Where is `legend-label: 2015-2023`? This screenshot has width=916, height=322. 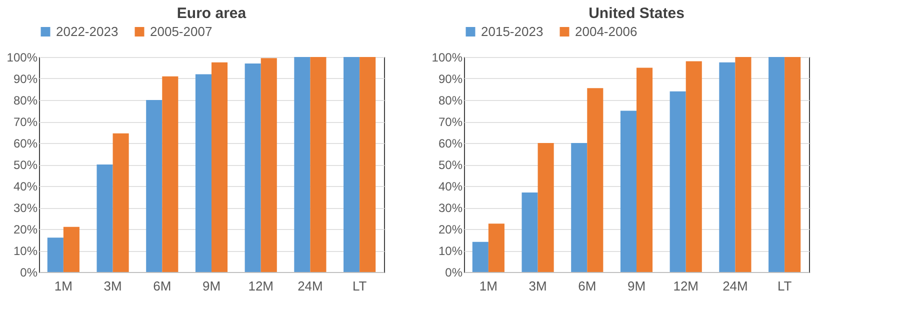 legend-label: 2015-2023 is located at coordinates (512, 31).